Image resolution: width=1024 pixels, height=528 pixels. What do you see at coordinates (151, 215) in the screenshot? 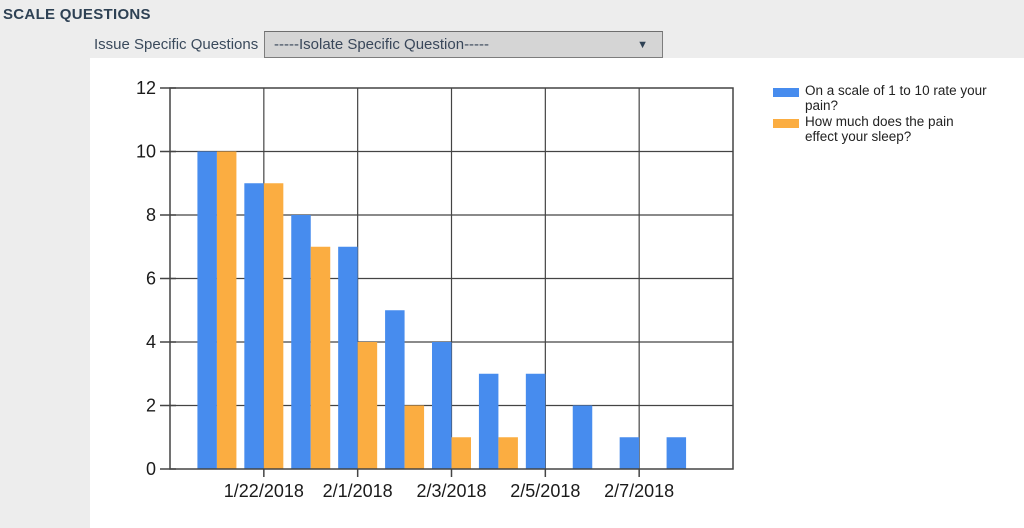
I see `svg-text: 8` at bounding box center [151, 215].